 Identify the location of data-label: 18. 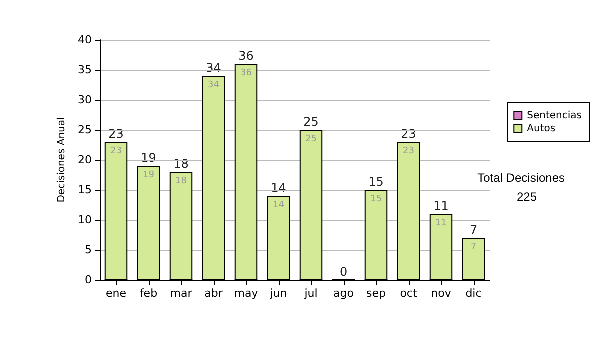
(182, 181).